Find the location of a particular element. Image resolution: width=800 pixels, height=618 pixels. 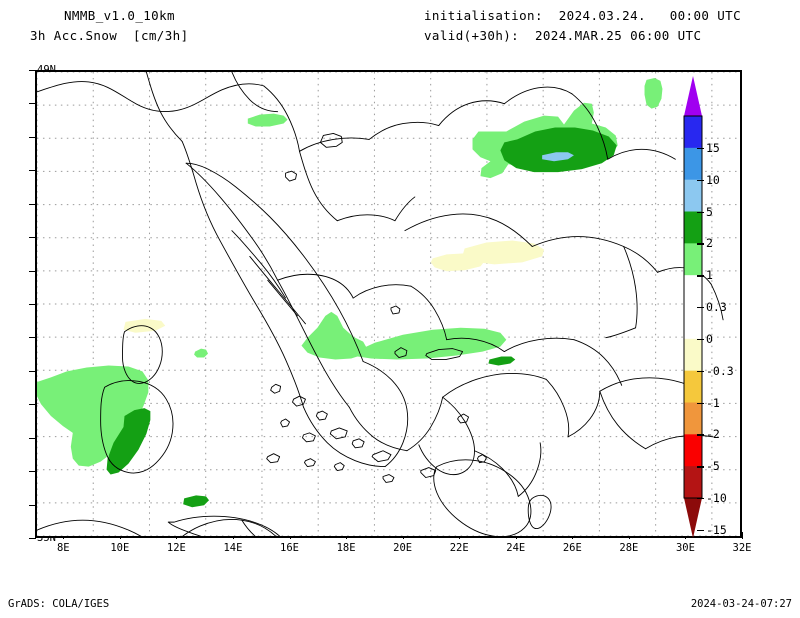

colorbar-tick-label: -15 is located at coordinates (716, 529).